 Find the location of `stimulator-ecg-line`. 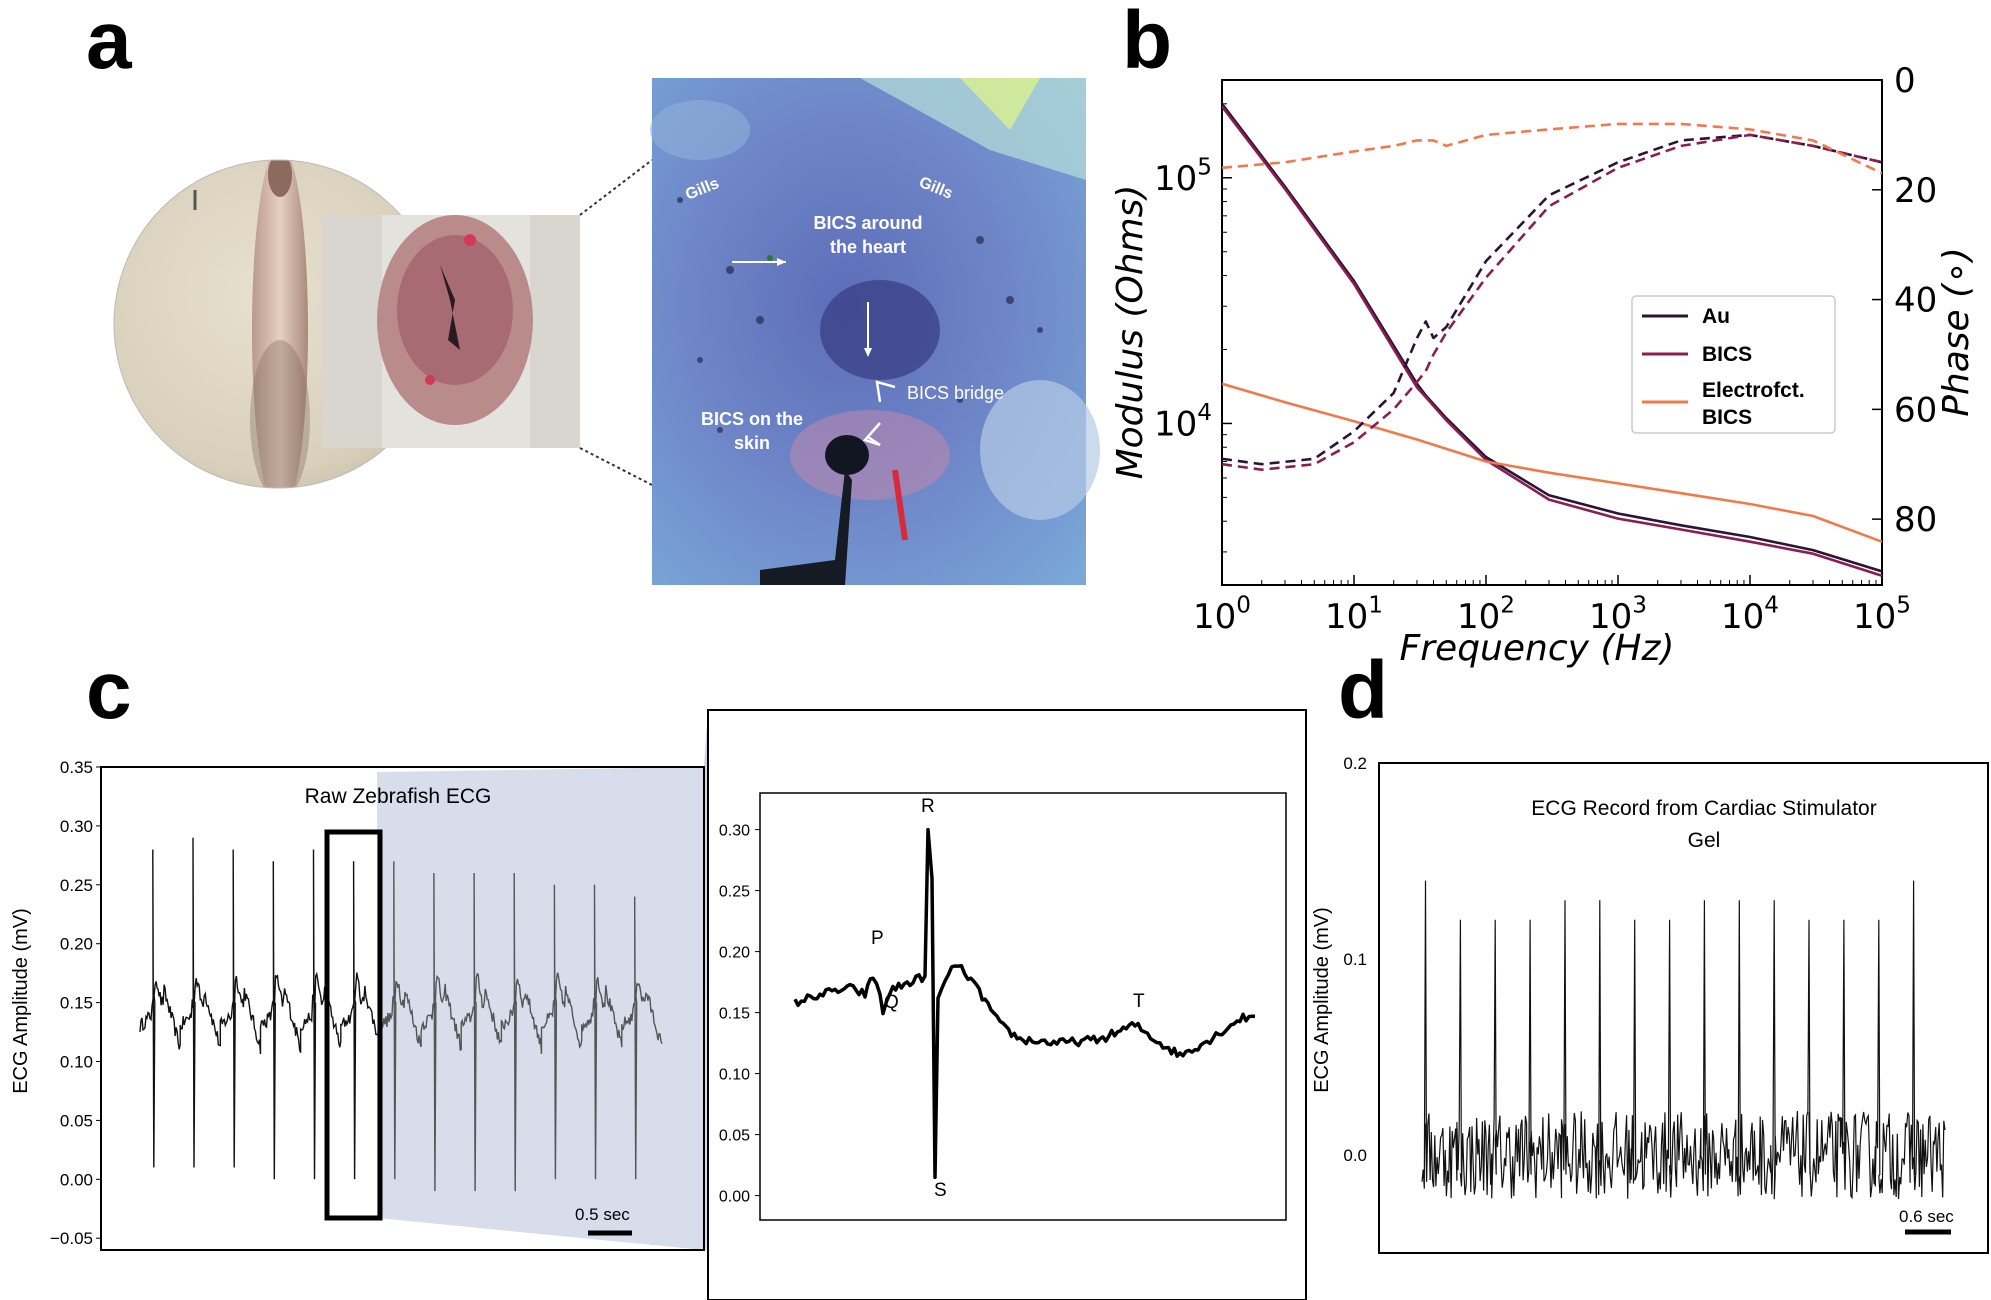

stimulator-ecg-line is located at coordinates (1683, 1040).